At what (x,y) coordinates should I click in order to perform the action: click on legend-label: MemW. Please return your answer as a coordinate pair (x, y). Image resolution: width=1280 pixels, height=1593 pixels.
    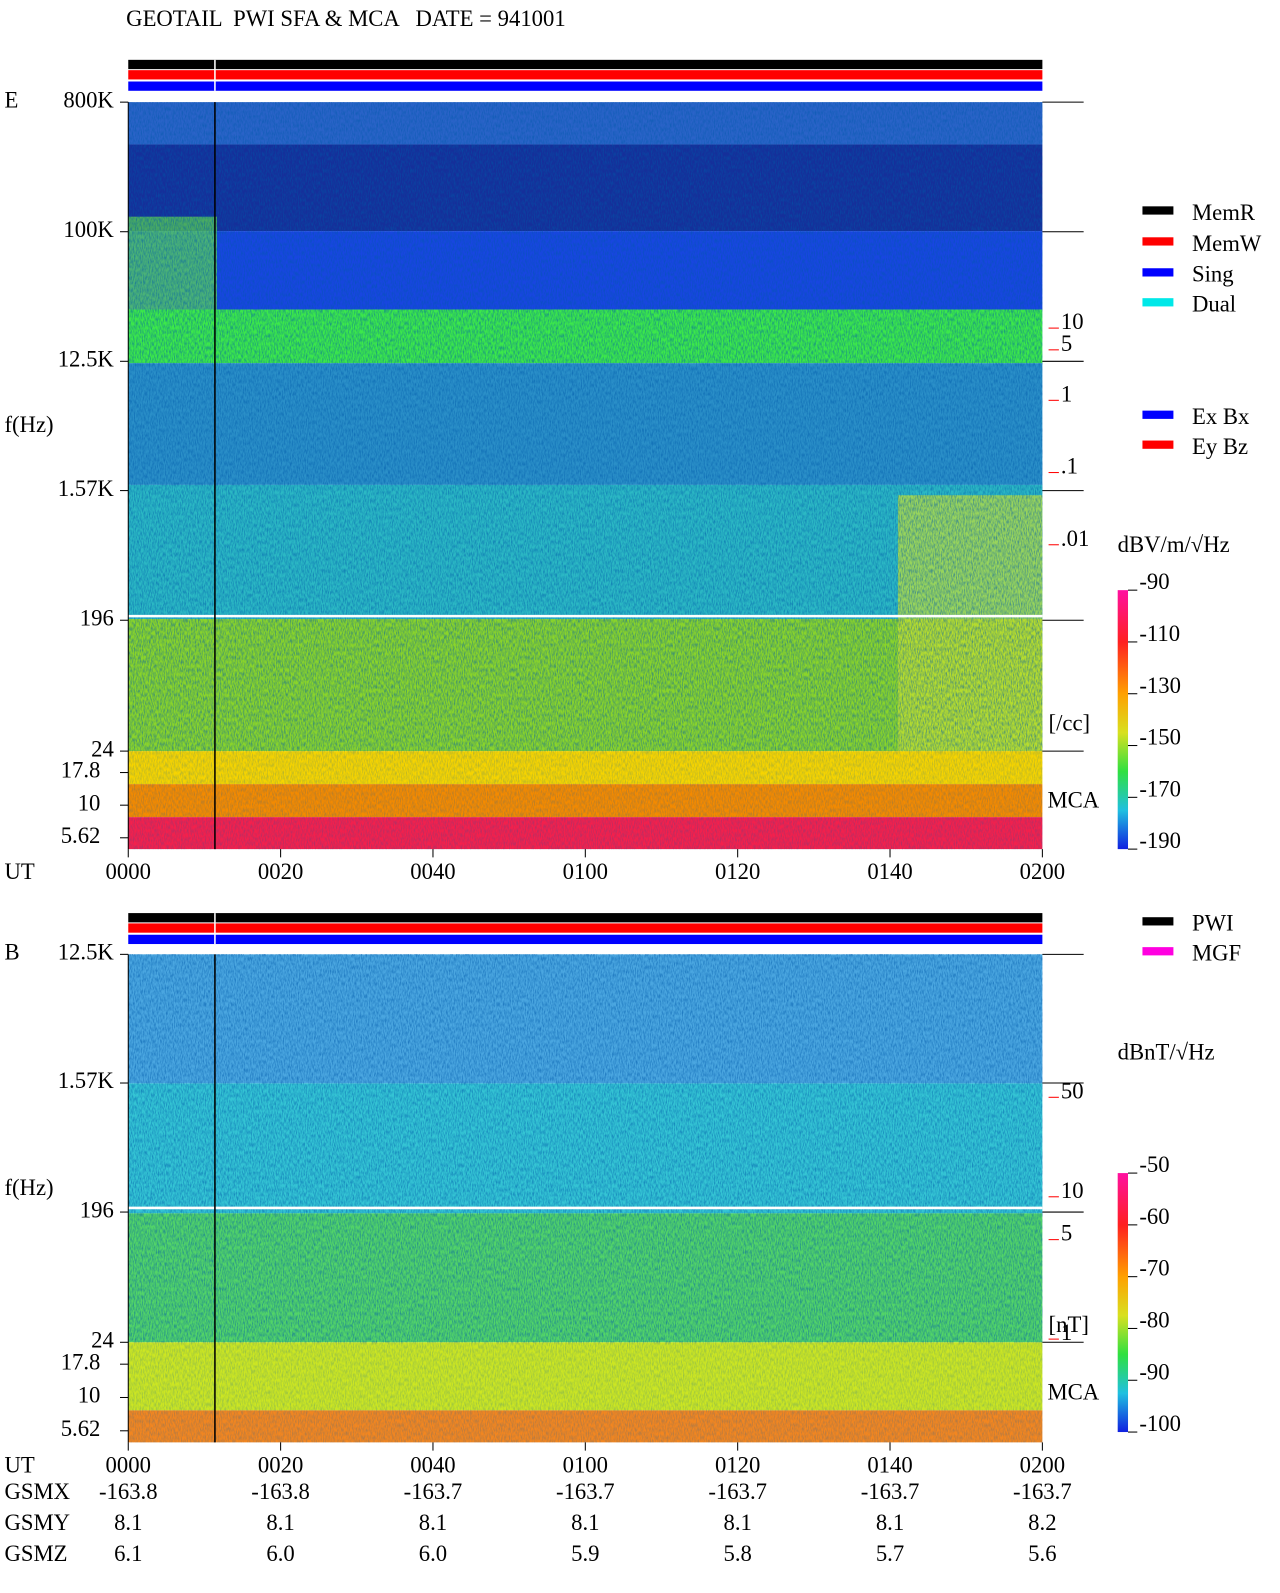
    Looking at the image, I should click on (1227, 243).